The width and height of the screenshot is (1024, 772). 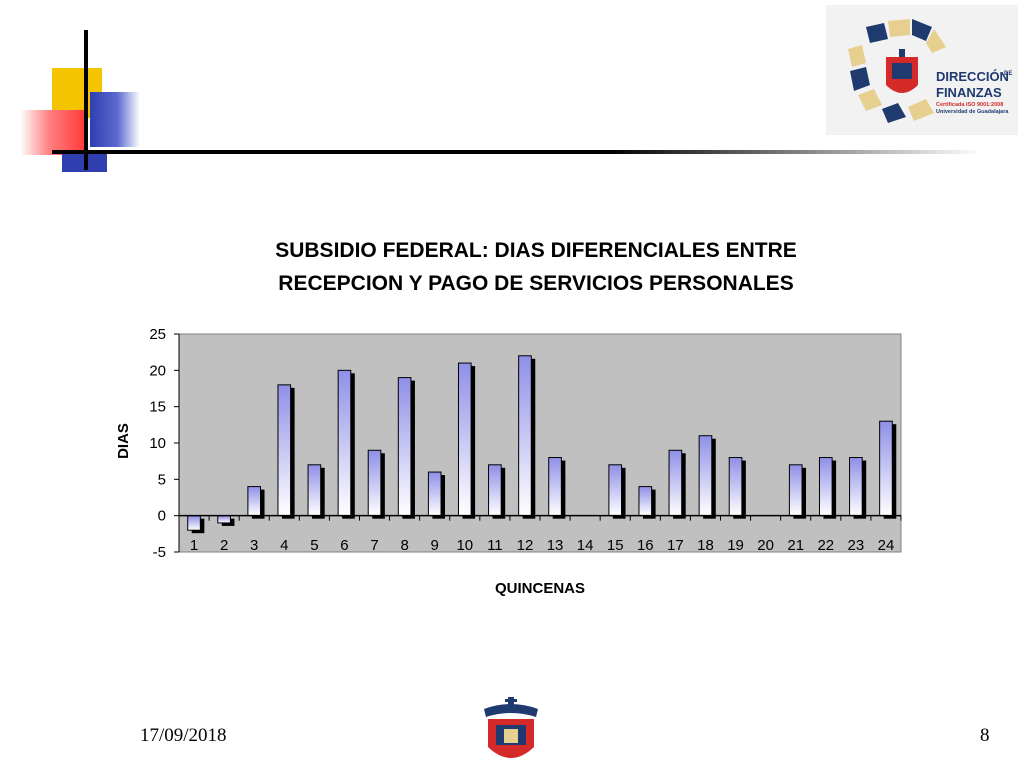 I want to click on x-axis-title: QUINCENAS, so click(x=540, y=588).